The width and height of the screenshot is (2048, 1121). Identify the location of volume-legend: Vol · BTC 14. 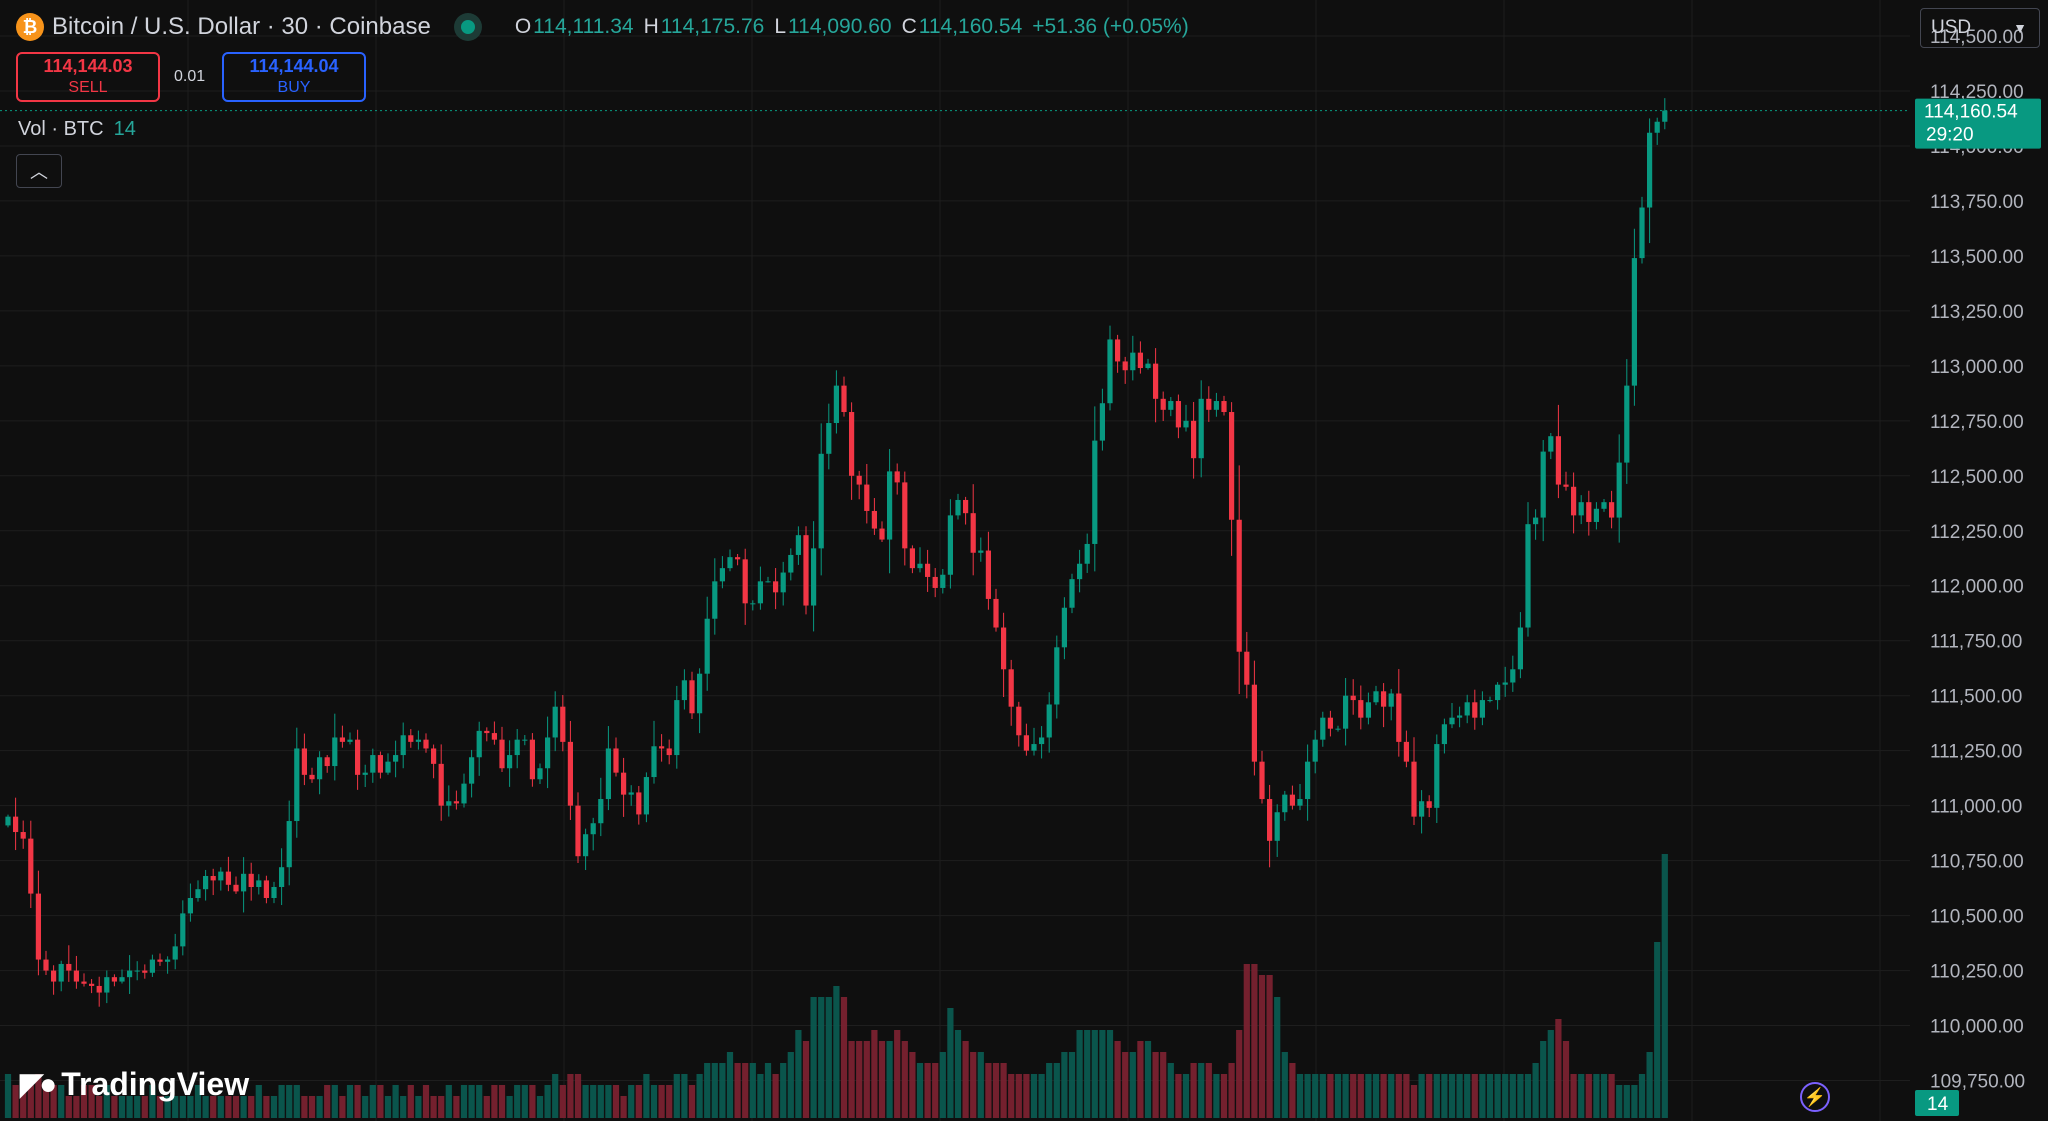
(77, 129).